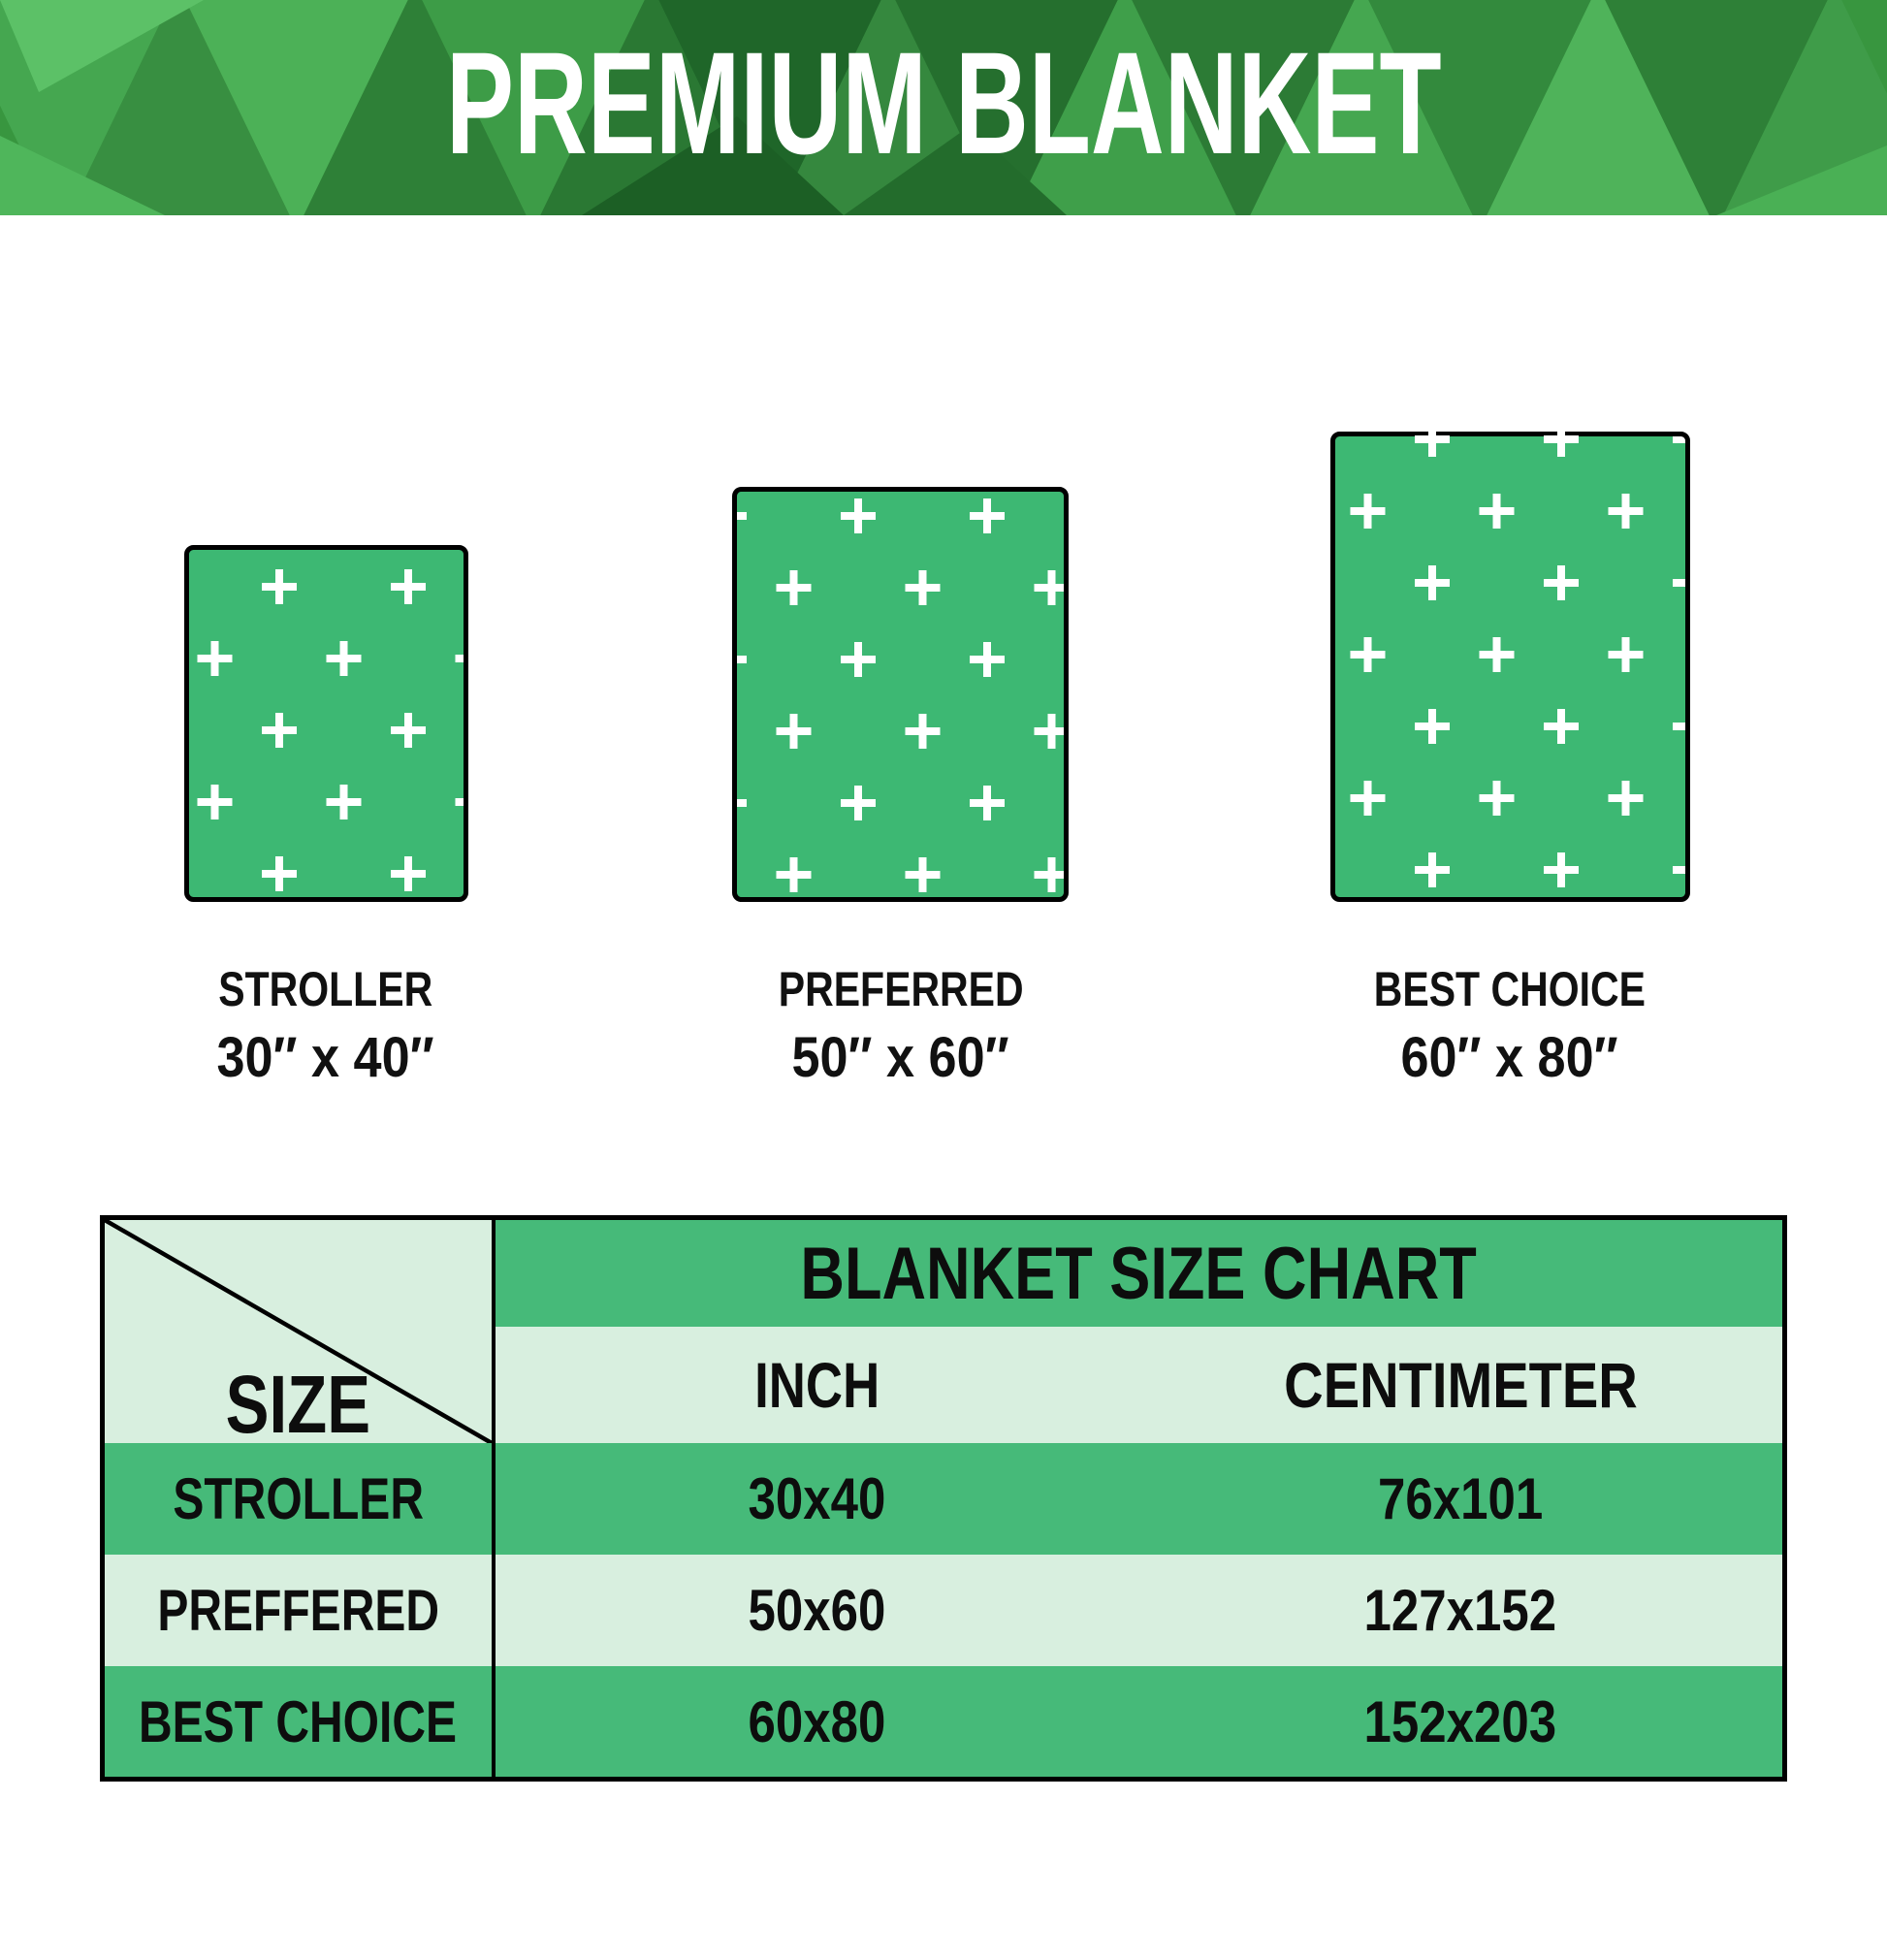 This screenshot has height=1960, width=1887. Describe the element at coordinates (1460, 1499) in the screenshot. I see `row-stroller-centimeter: 76x101` at that location.